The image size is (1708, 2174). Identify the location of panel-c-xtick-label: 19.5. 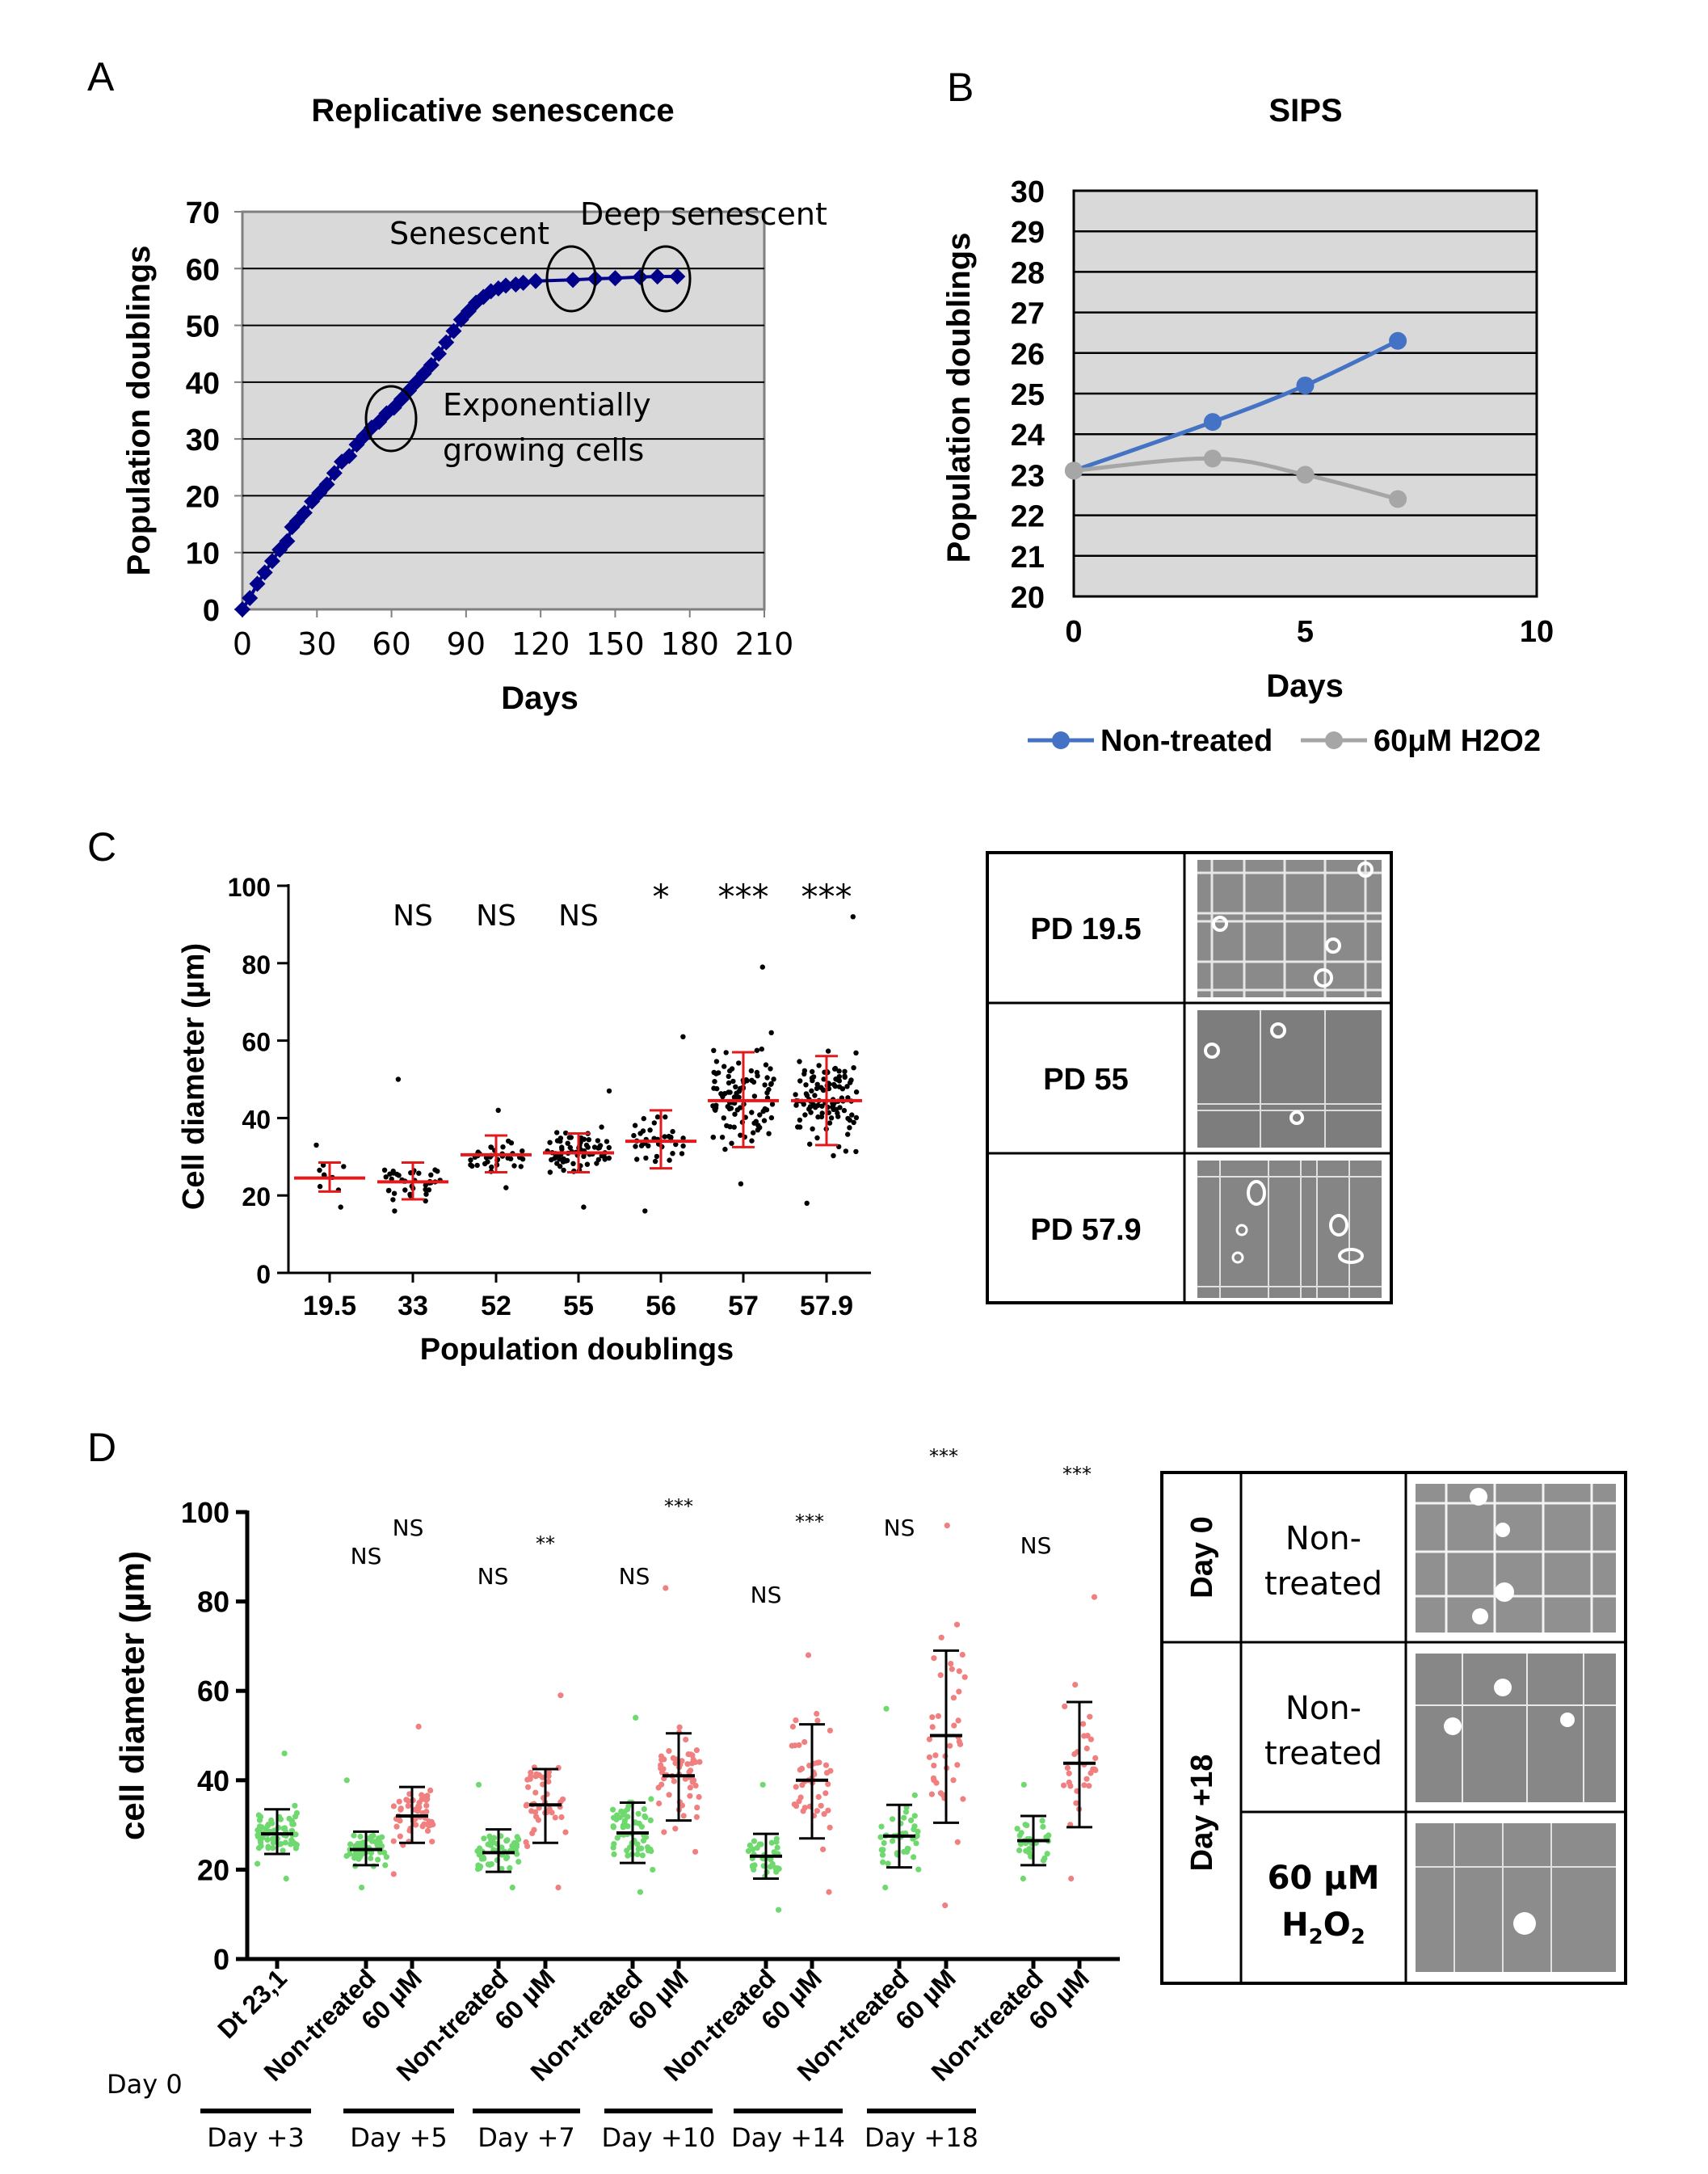
(329, 1306).